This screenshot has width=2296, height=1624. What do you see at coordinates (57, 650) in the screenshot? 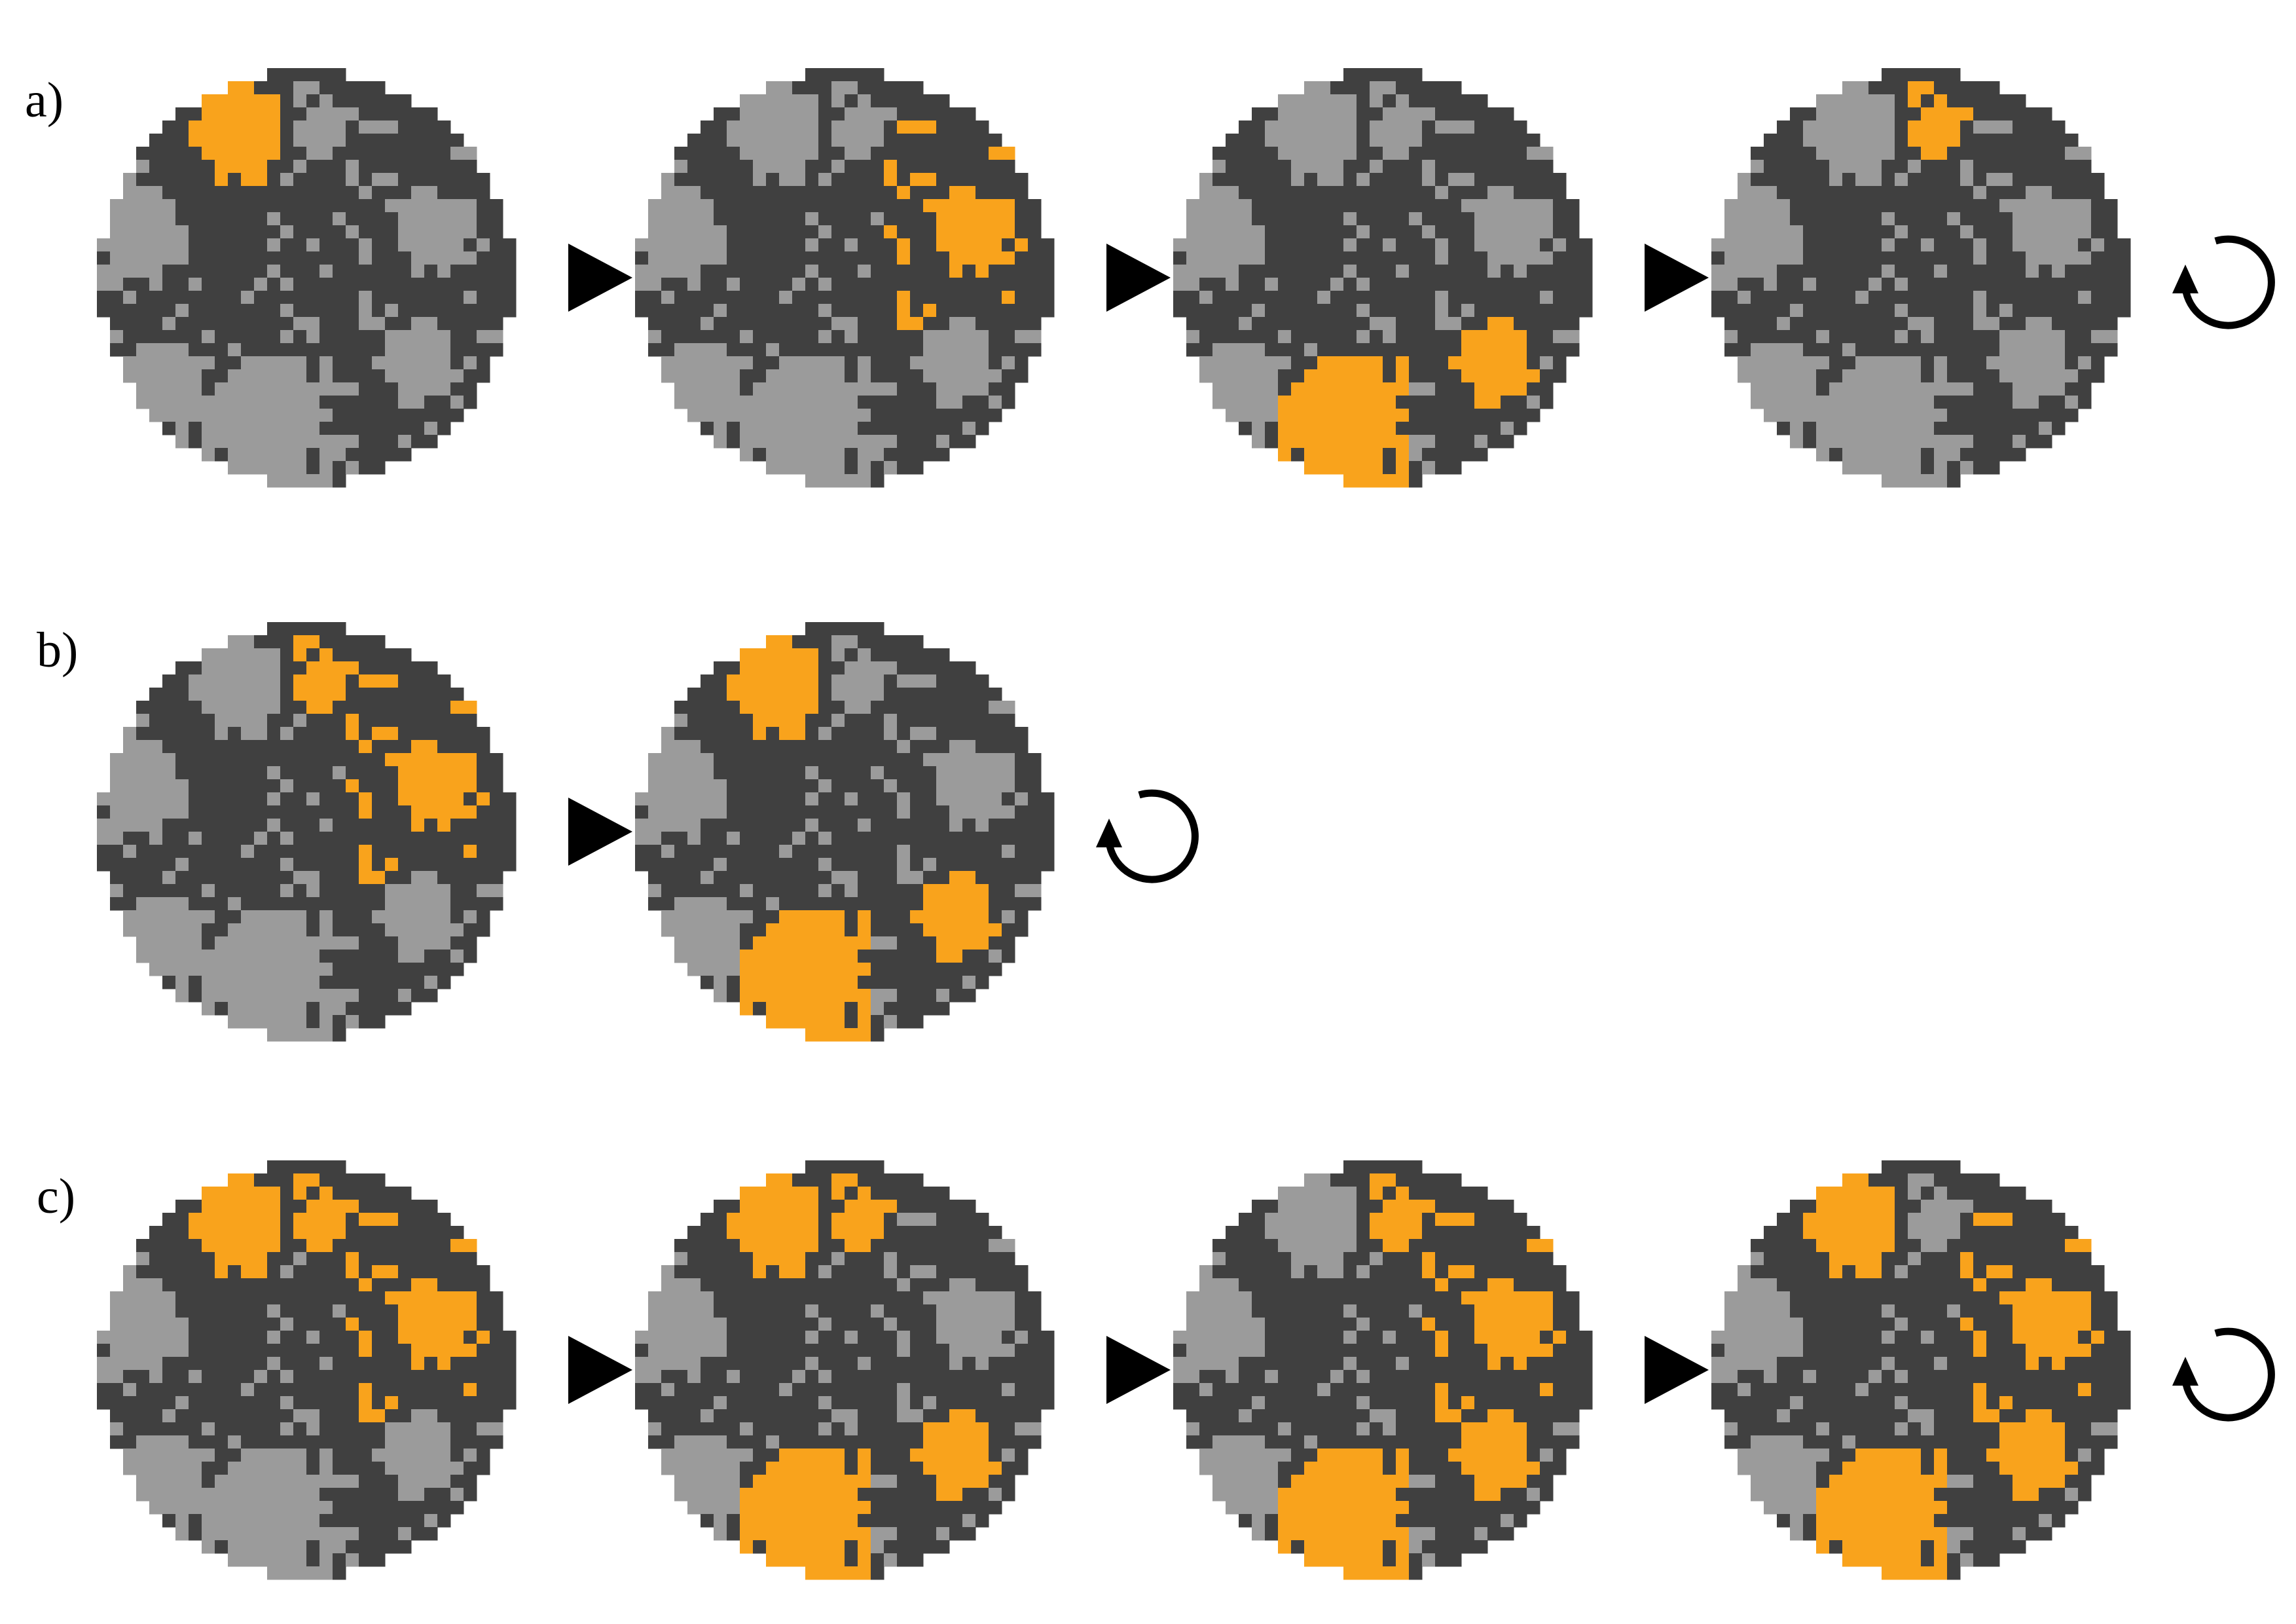
I see `row-label: b)` at bounding box center [57, 650].